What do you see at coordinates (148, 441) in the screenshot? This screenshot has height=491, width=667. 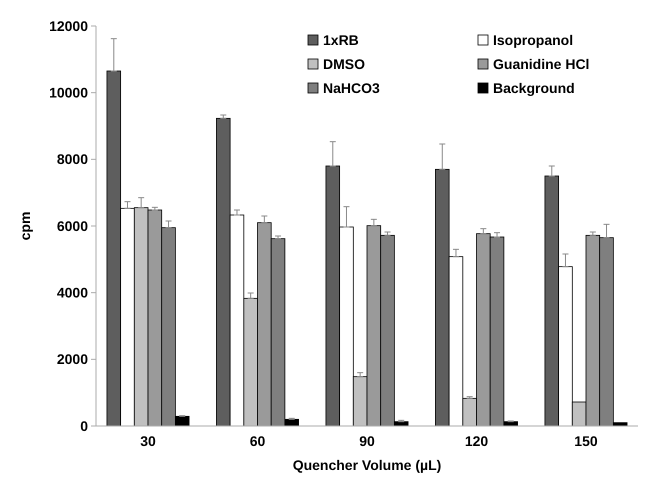 I see `x-tick-label: 30` at bounding box center [148, 441].